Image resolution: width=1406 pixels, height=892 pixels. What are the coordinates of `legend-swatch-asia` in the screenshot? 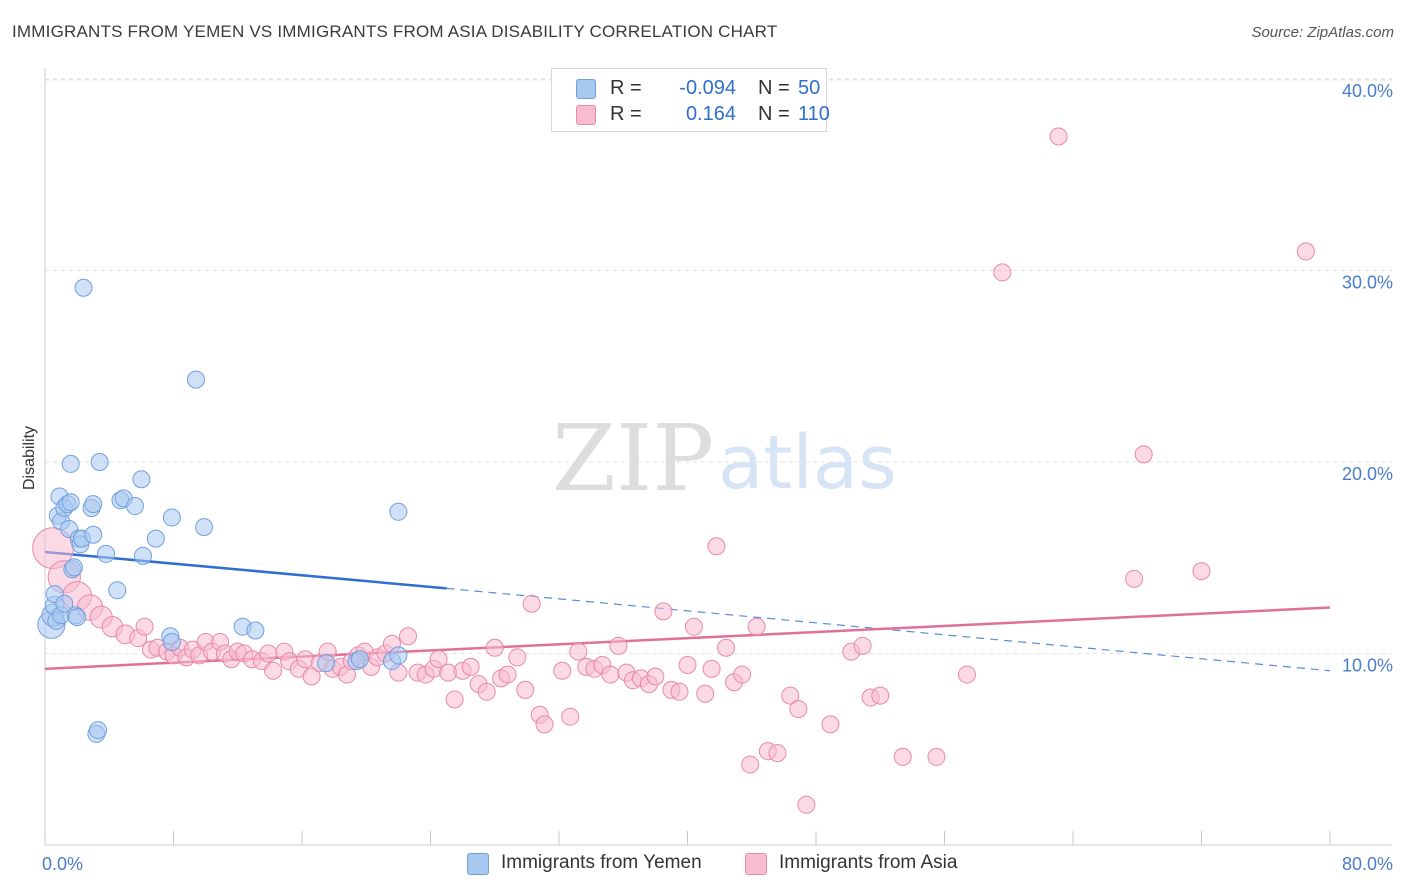 It's located at (586, 115).